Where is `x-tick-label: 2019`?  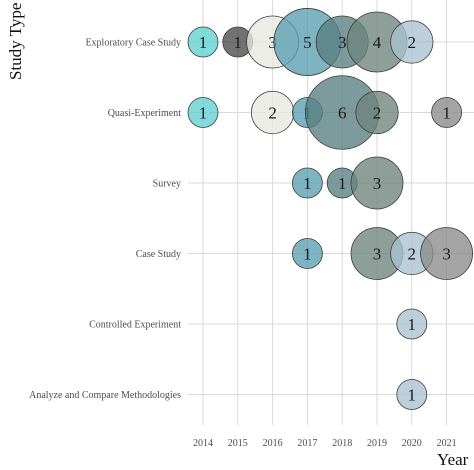
x-tick-label: 2019 is located at coordinates (377, 443).